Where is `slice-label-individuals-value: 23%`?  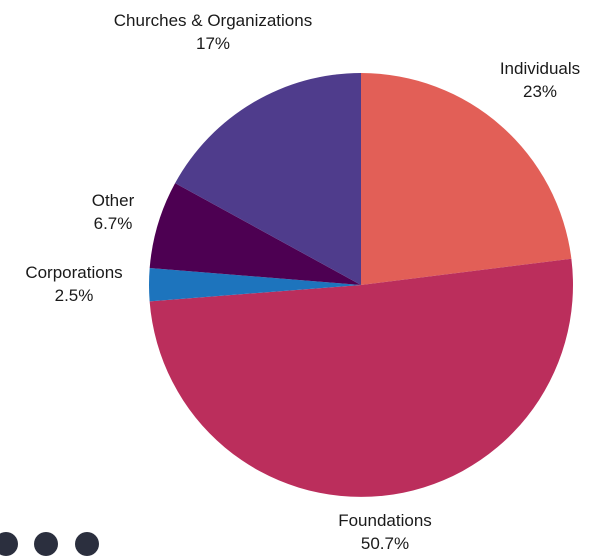 slice-label-individuals-value: 23% is located at coordinates (540, 91).